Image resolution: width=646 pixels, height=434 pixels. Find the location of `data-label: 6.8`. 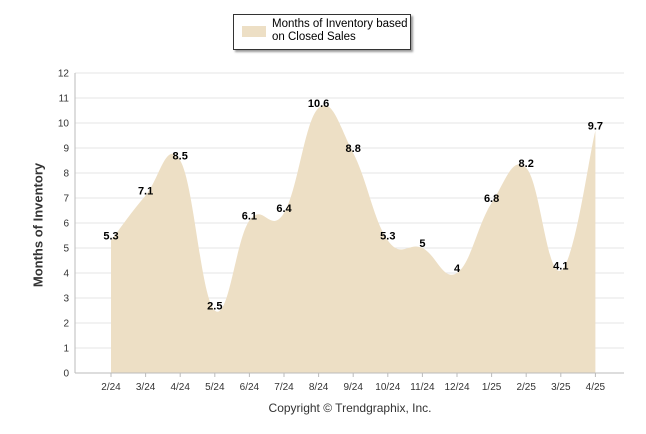

data-label: 6.8 is located at coordinates (491, 199).